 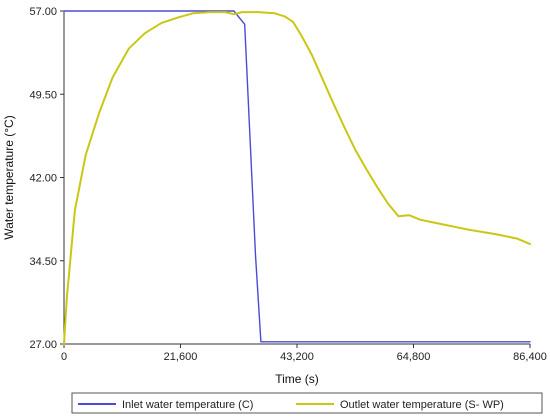 What do you see at coordinates (187, 405) in the screenshot?
I see `legend-label: Inlet water temperature (C)` at bounding box center [187, 405].